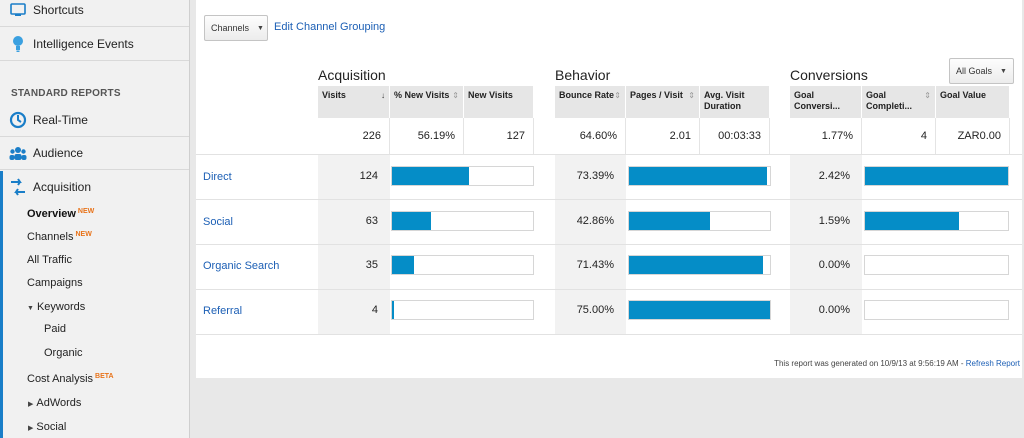 The image size is (1024, 438). What do you see at coordinates (992, 363) in the screenshot?
I see `refresh-report-link: Refresh Report` at bounding box center [992, 363].